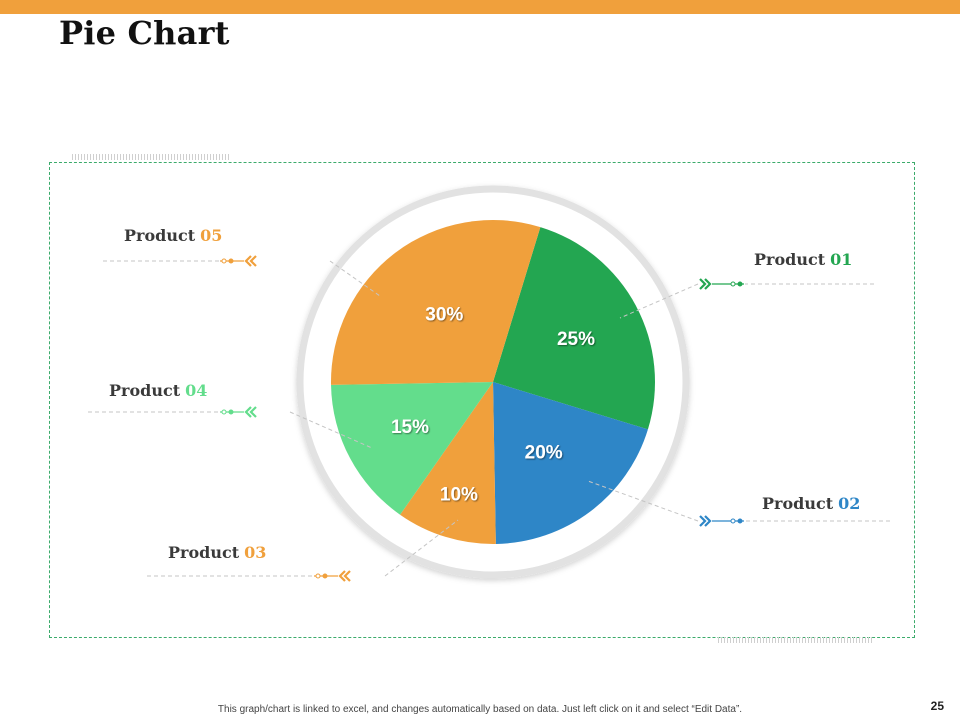 Image resolution: width=960 pixels, height=720 pixels. Describe the element at coordinates (255, 552) in the screenshot. I see `legend-product-03-number: 03` at that location.